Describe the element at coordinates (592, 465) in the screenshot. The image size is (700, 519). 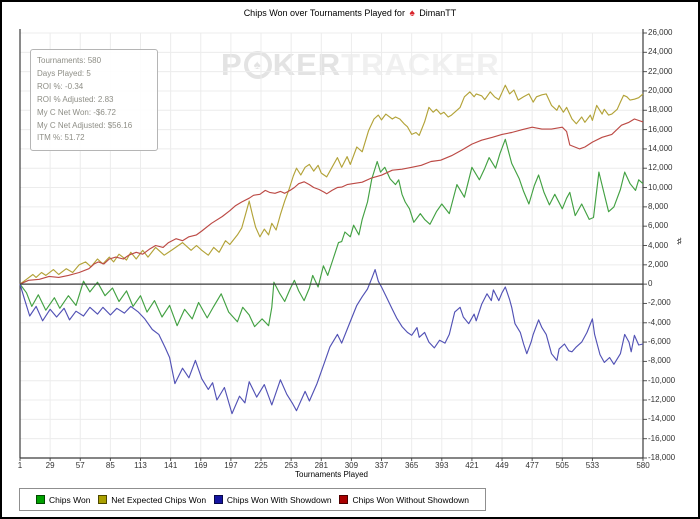
I see `x-tick-label: 533` at that location.